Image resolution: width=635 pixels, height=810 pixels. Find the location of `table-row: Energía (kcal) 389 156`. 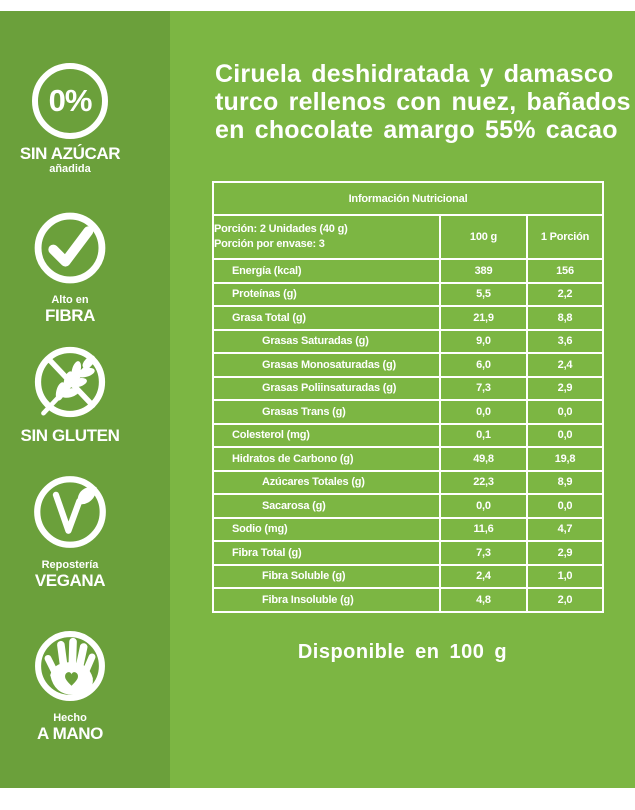

table-row: Energía (kcal) 389 156 is located at coordinates (408, 271).